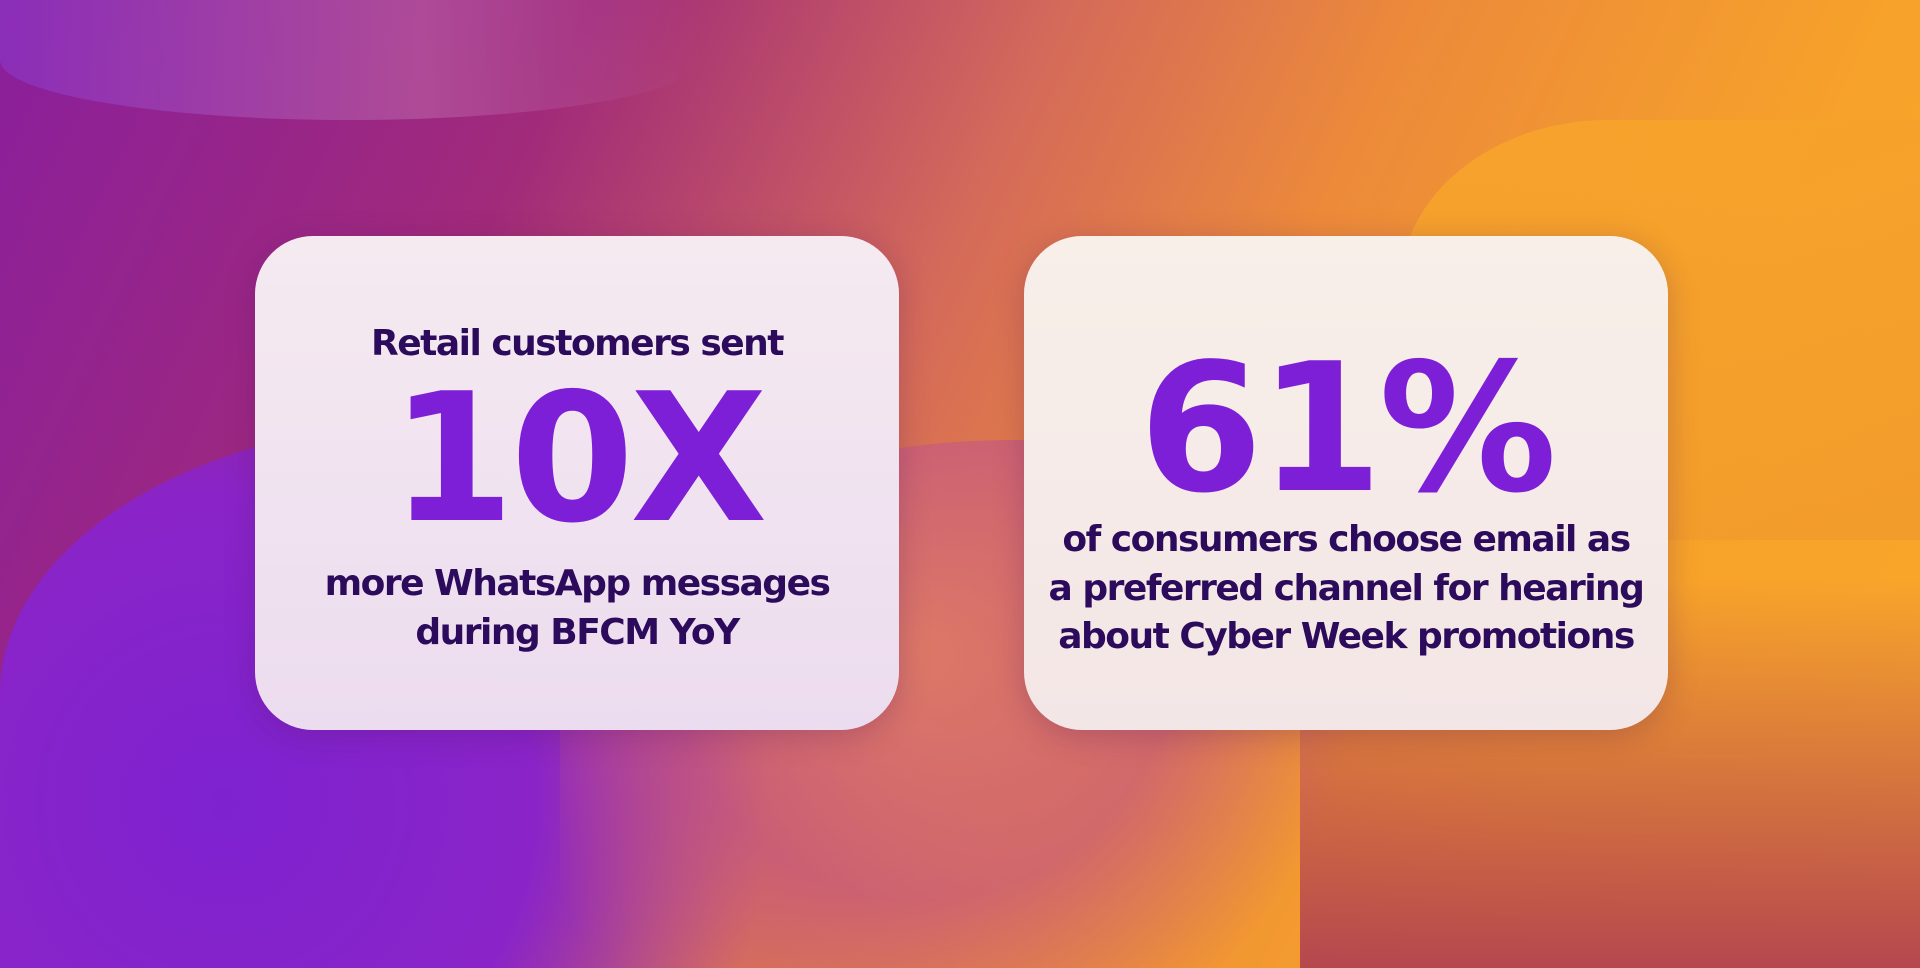 The height and width of the screenshot is (968, 1920). I want to click on stat-value: 61%, so click(1347, 428).